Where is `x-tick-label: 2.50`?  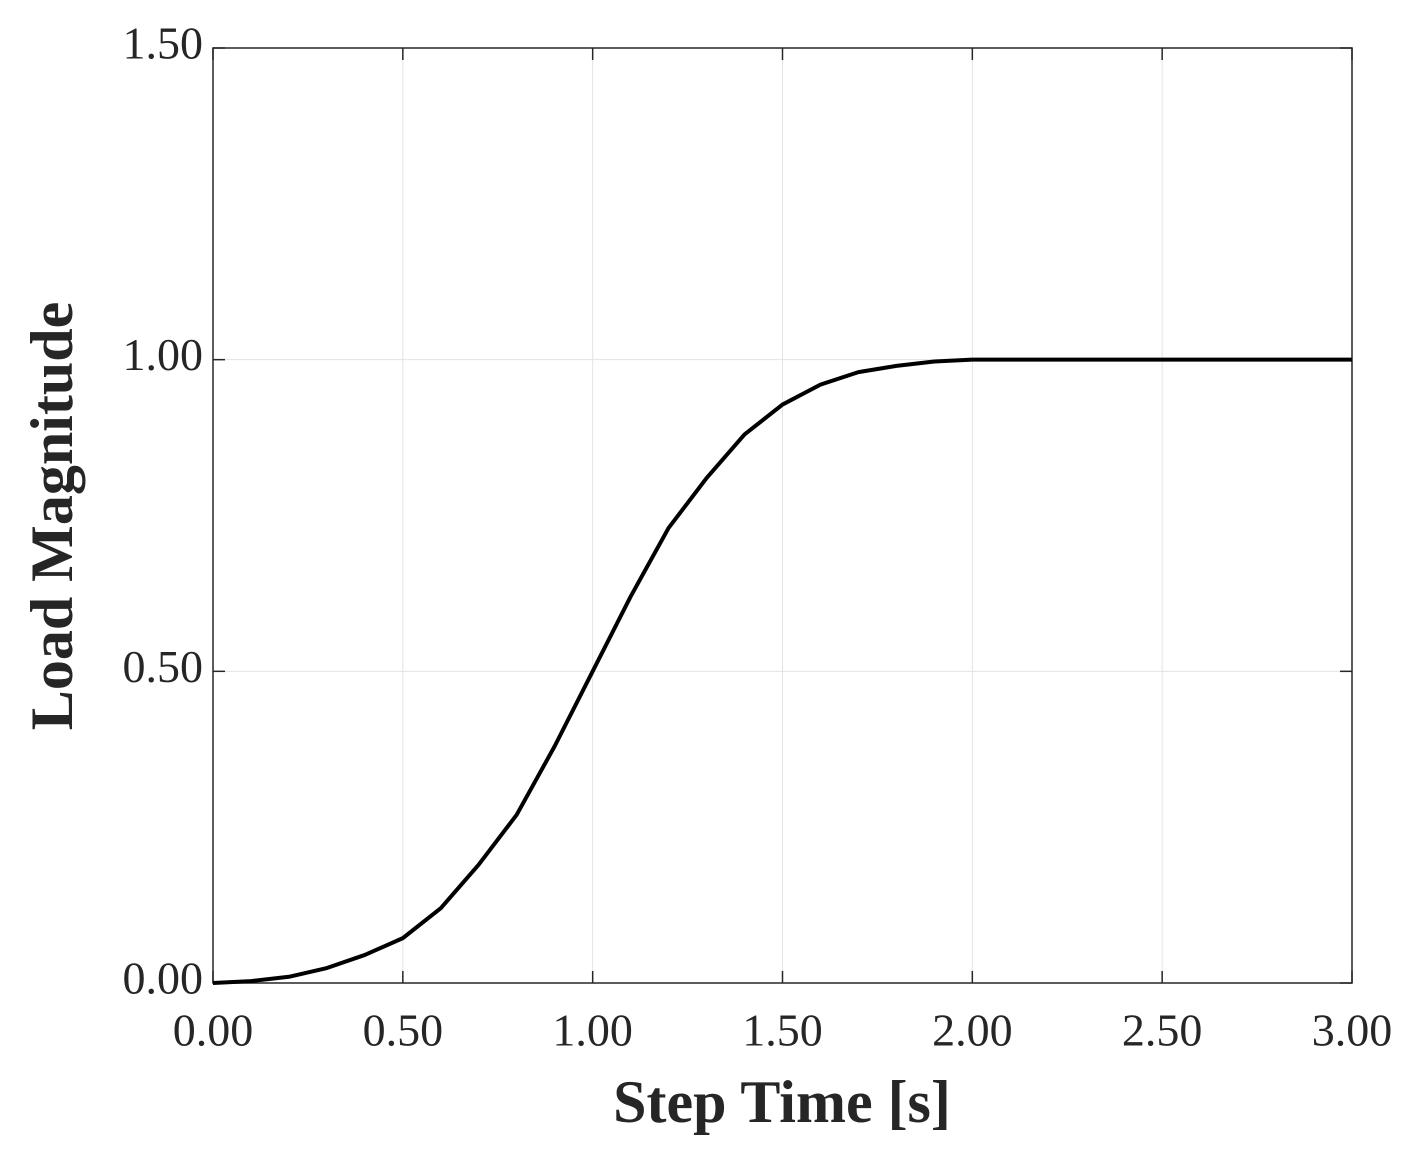 x-tick-label: 2.50 is located at coordinates (1162, 1030).